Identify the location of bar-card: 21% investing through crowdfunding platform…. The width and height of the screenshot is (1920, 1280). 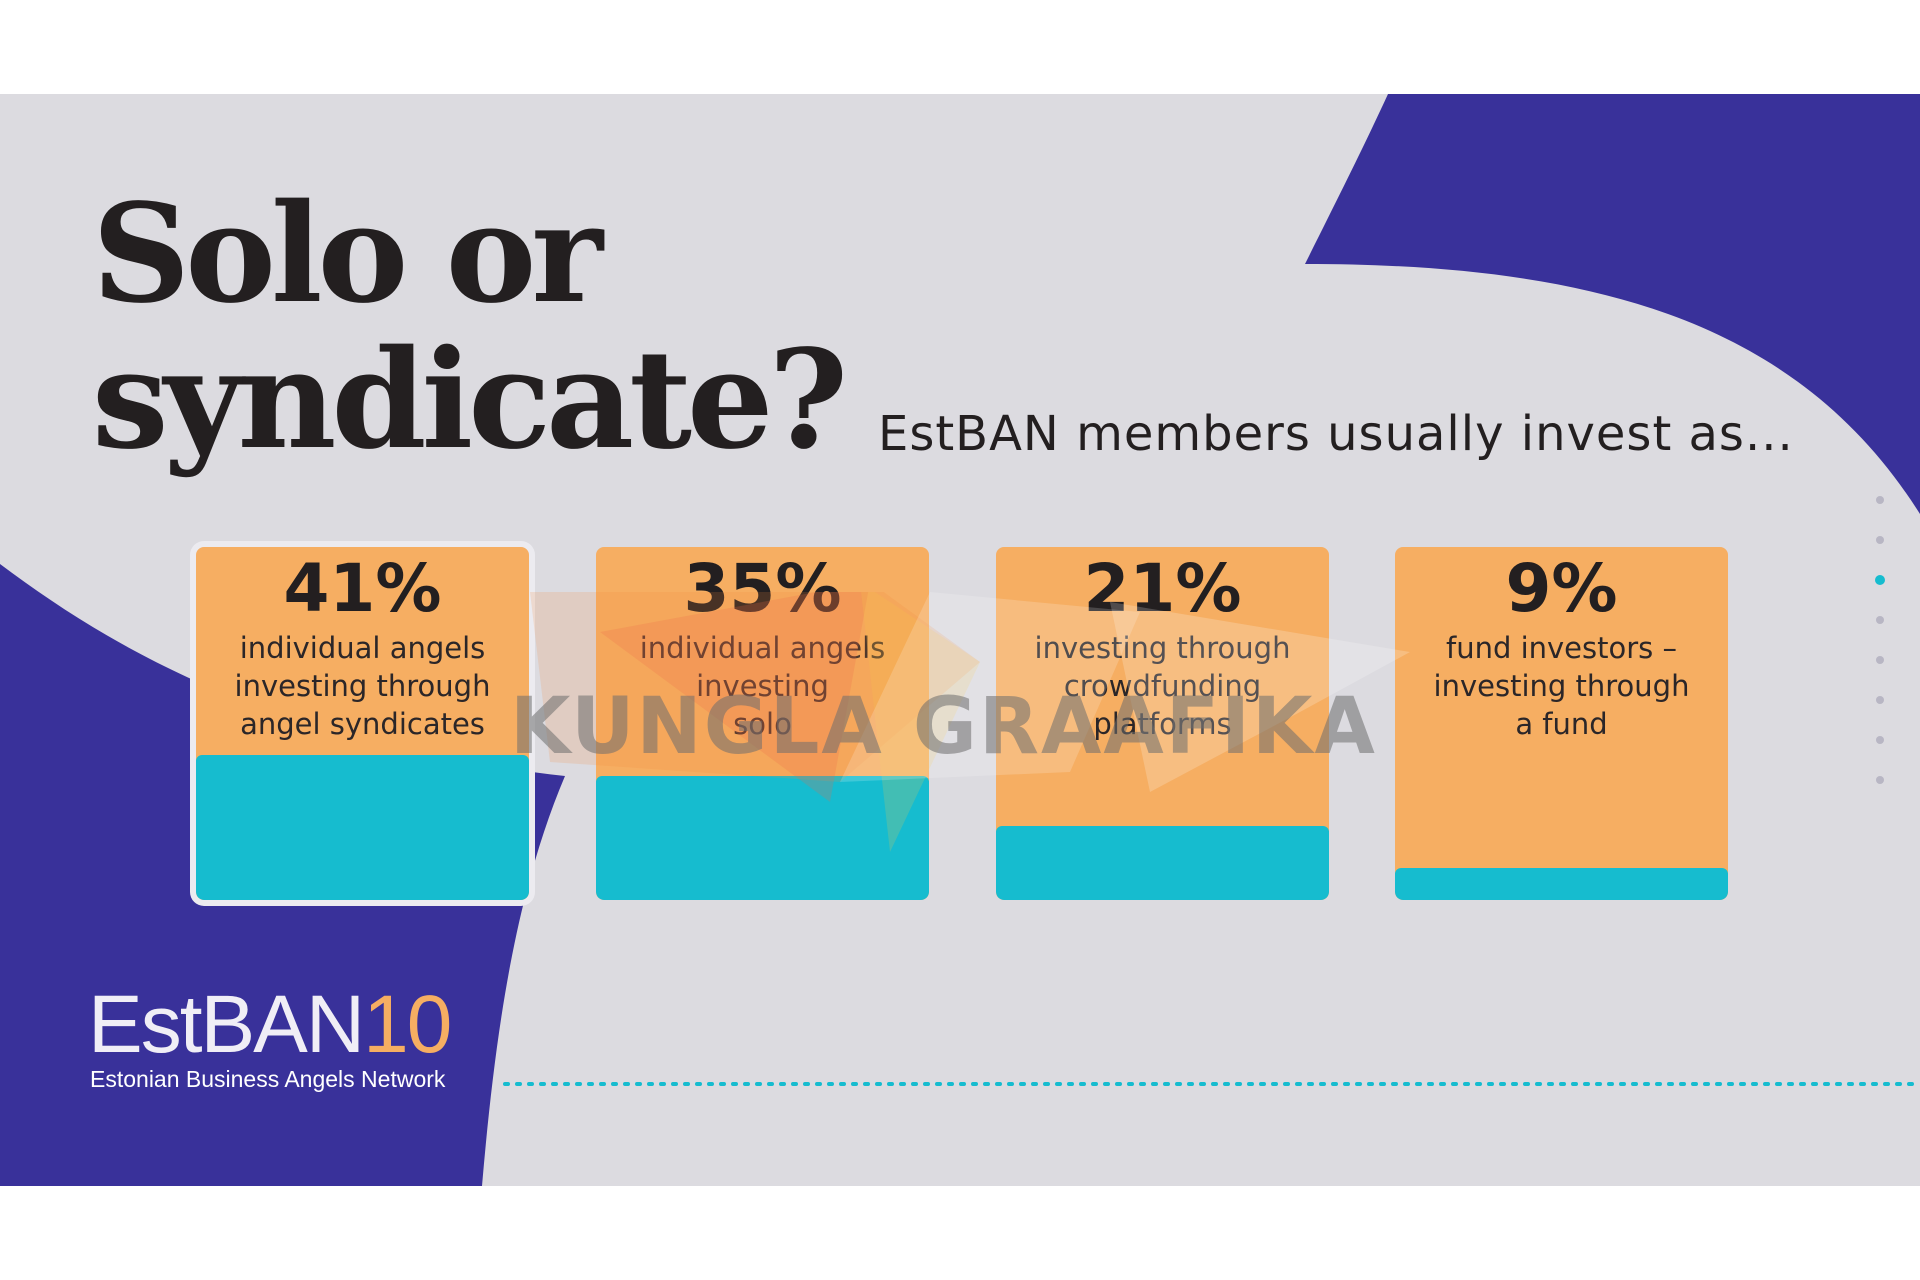
(1162, 723).